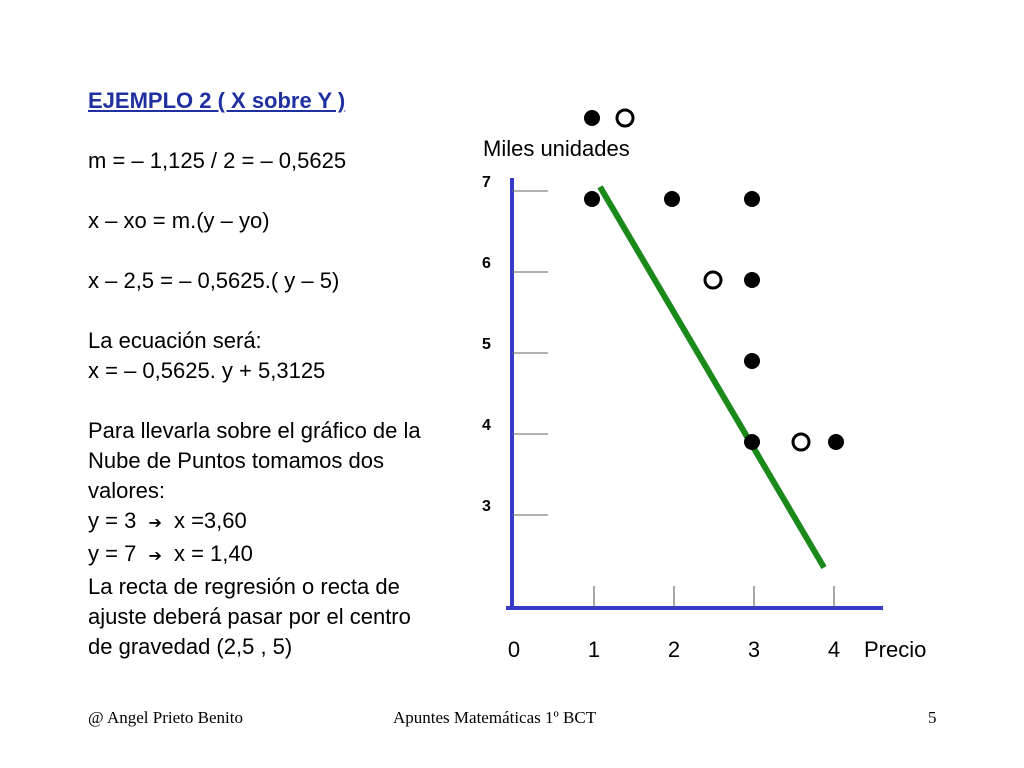 Image resolution: width=1024 pixels, height=768 pixels. What do you see at coordinates (712, 377) in the screenshot?
I see `regression-line` at bounding box center [712, 377].